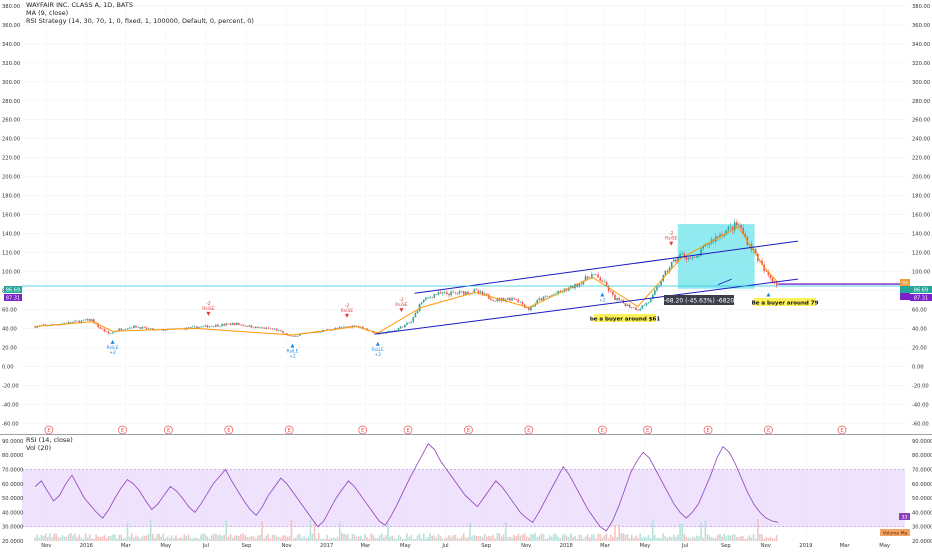 The width and height of the screenshot is (932, 554). What do you see at coordinates (699, 300) in the screenshot?
I see `measure-label-bg` at bounding box center [699, 300].